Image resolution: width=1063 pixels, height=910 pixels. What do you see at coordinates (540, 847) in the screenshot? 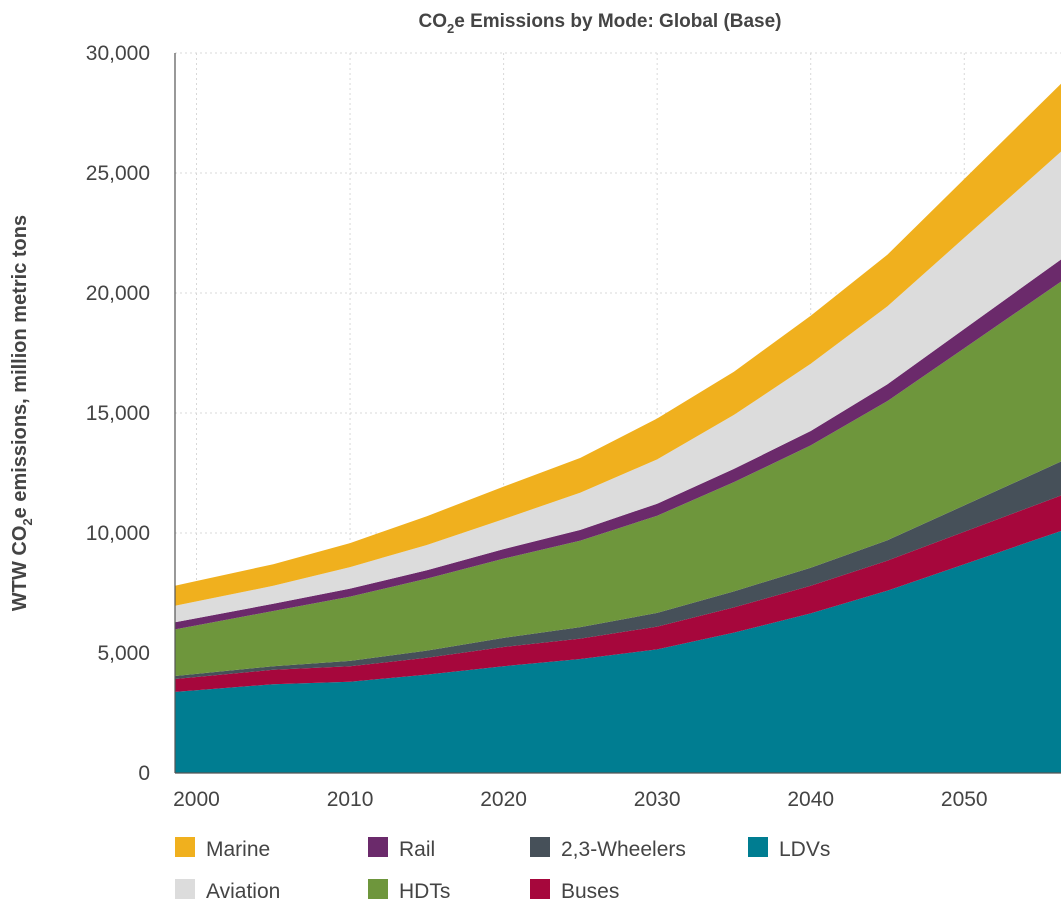
I see `legend-swatch-2-3-wheelers` at bounding box center [540, 847].